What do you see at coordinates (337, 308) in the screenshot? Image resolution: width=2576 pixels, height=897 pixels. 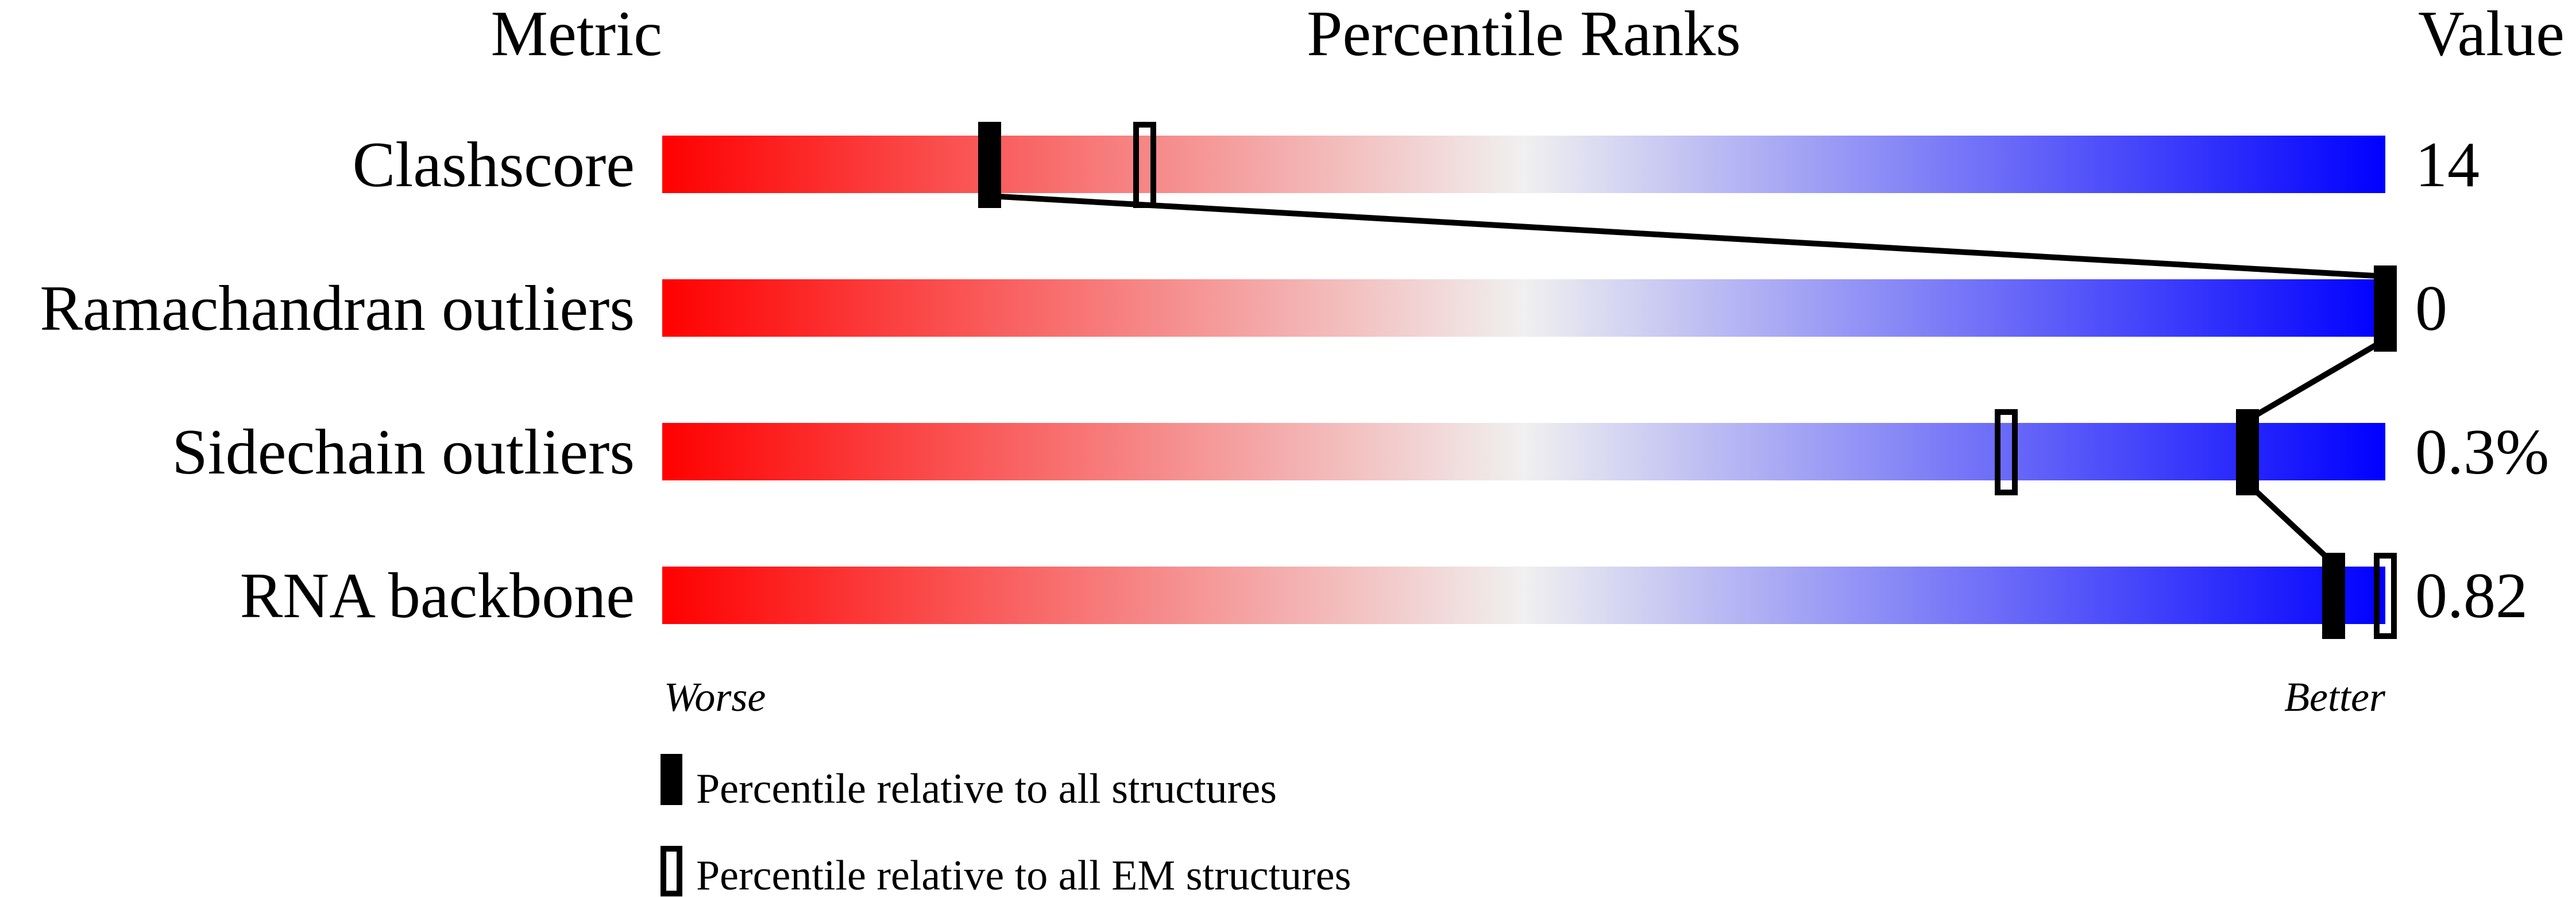 I see `metric-label: Ramachandran outliers` at bounding box center [337, 308].